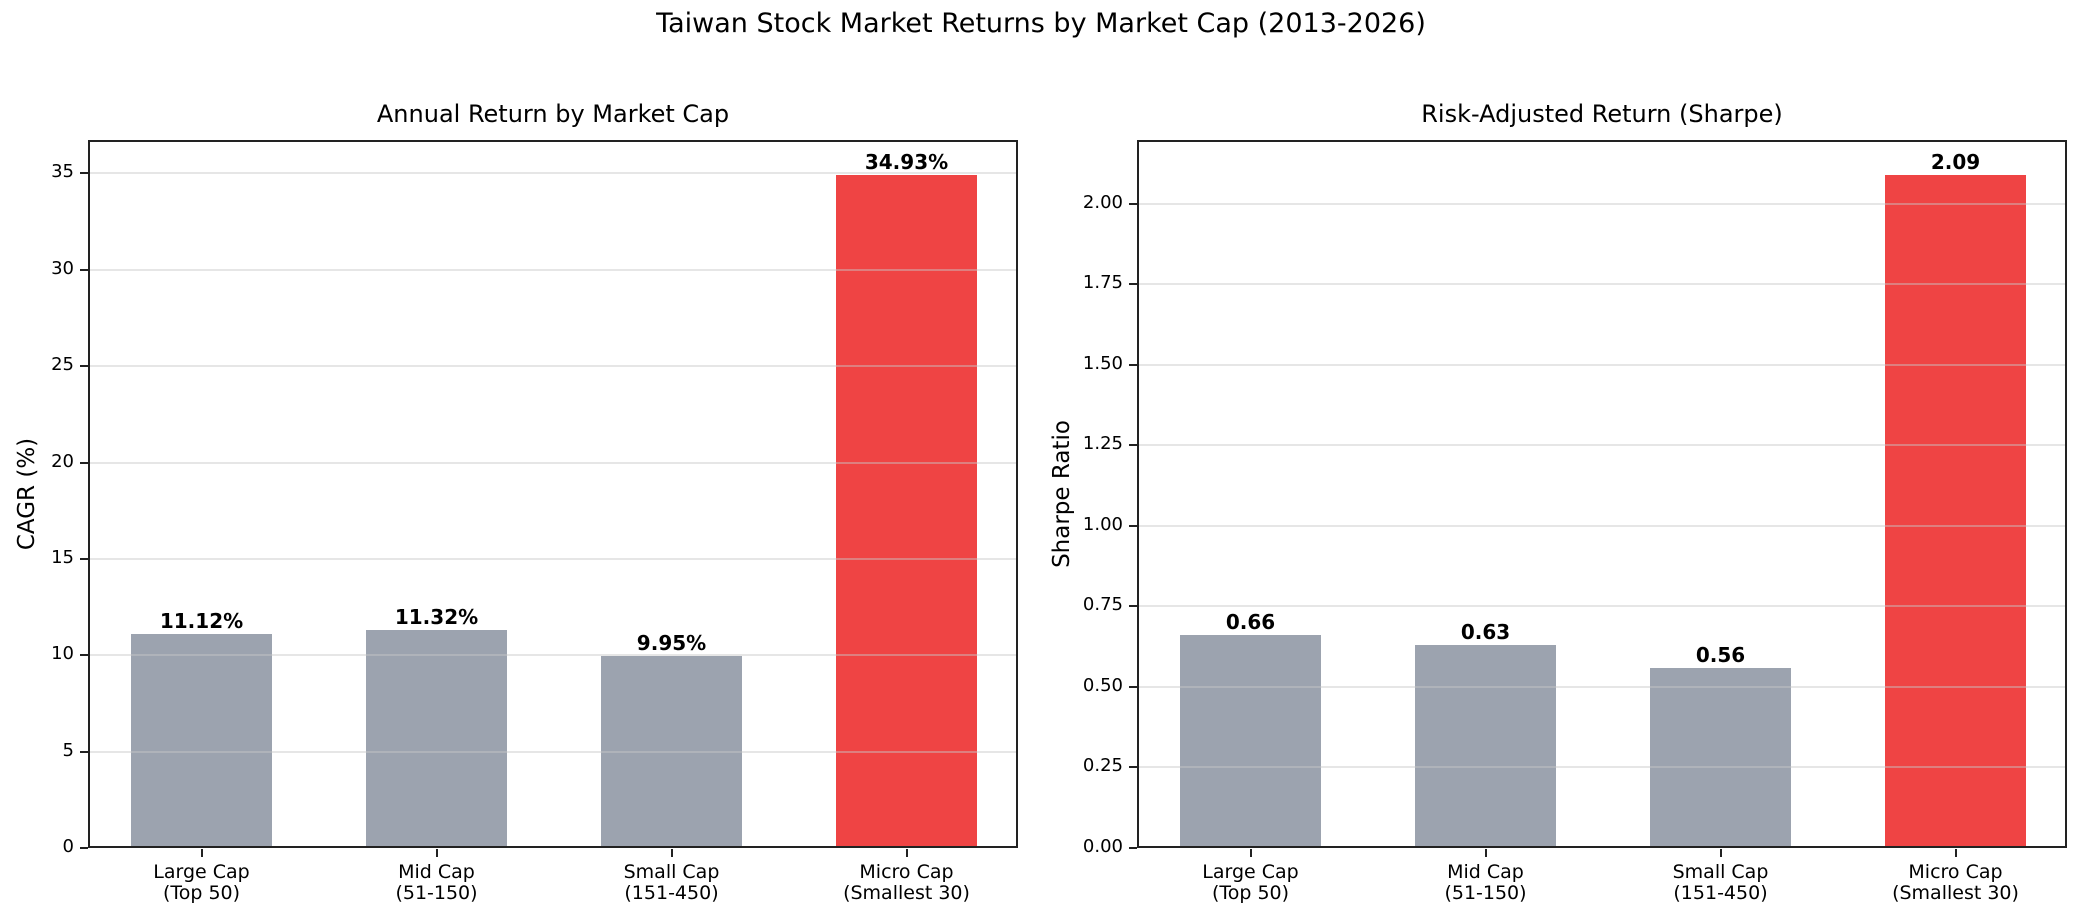 This screenshot has height=923, width=2082. What do you see at coordinates (68, 846) in the screenshot?
I see `y-tick-label: 0` at bounding box center [68, 846].